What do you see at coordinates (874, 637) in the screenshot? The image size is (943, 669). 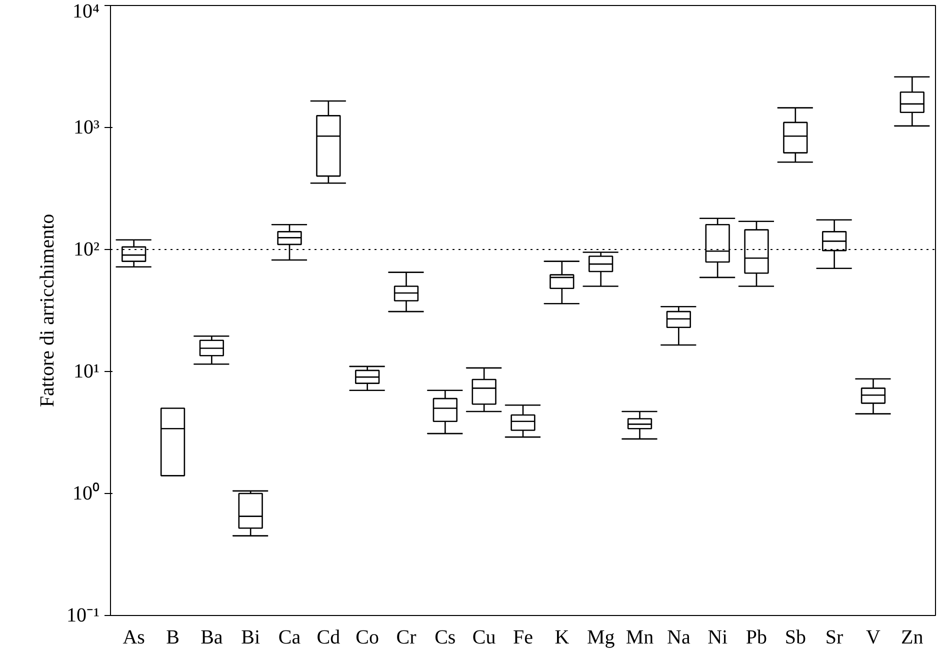 I see `x-tick-label: V` at bounding box center [874, 637].